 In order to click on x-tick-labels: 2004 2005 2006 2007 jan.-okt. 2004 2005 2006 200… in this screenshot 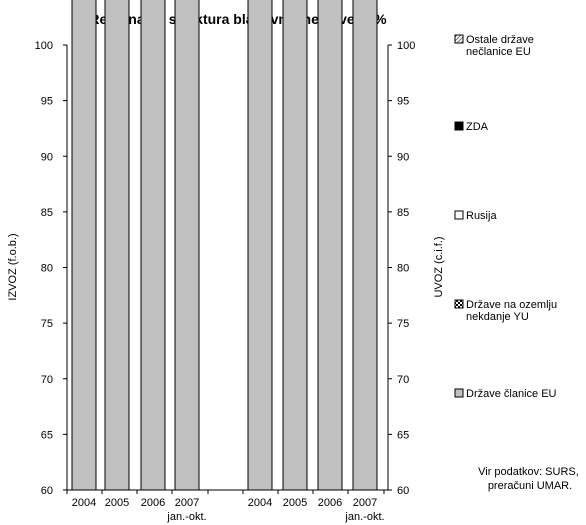, I will do `click(228, 510)`.